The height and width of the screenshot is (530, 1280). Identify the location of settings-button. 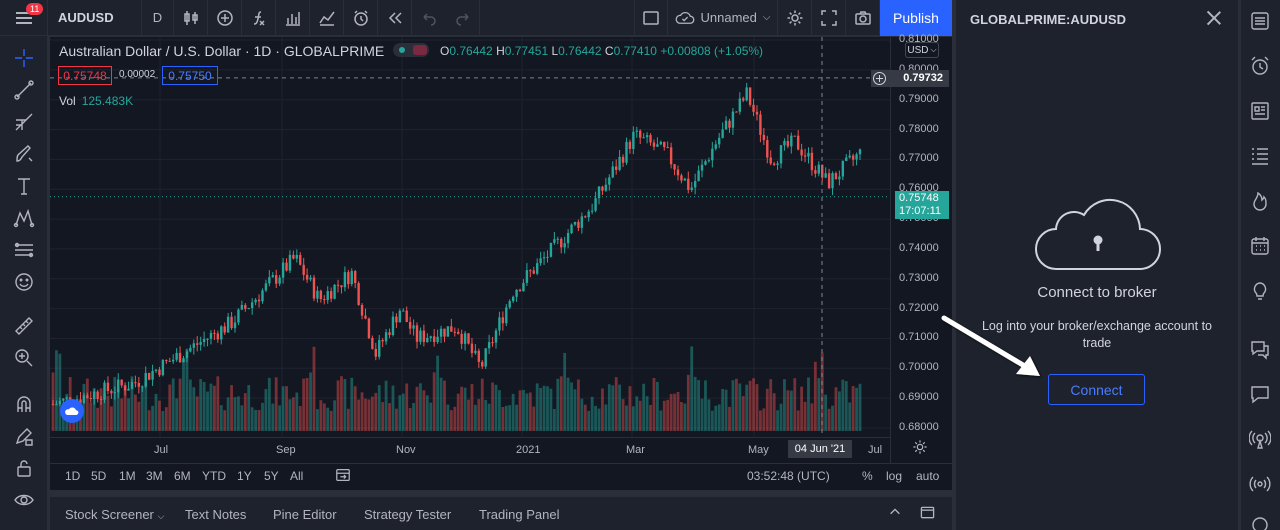
(795, 18).